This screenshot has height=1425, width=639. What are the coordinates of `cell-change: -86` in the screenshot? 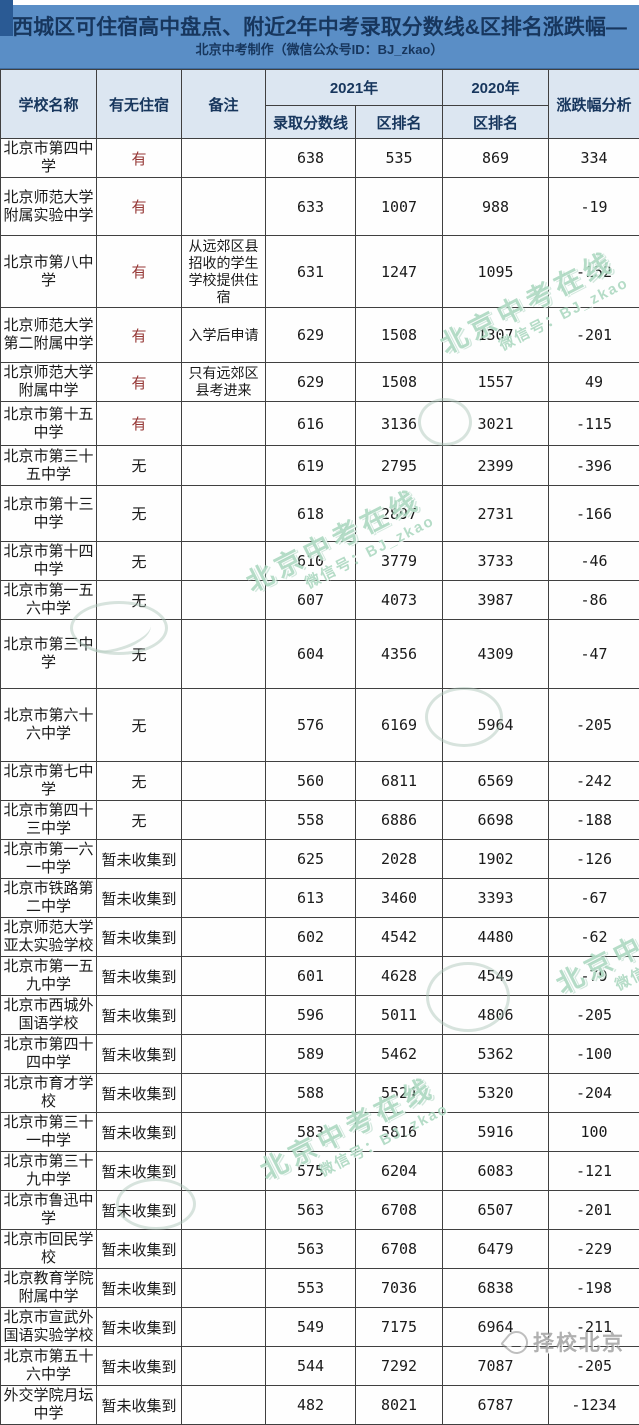 It's located at (594, 600).